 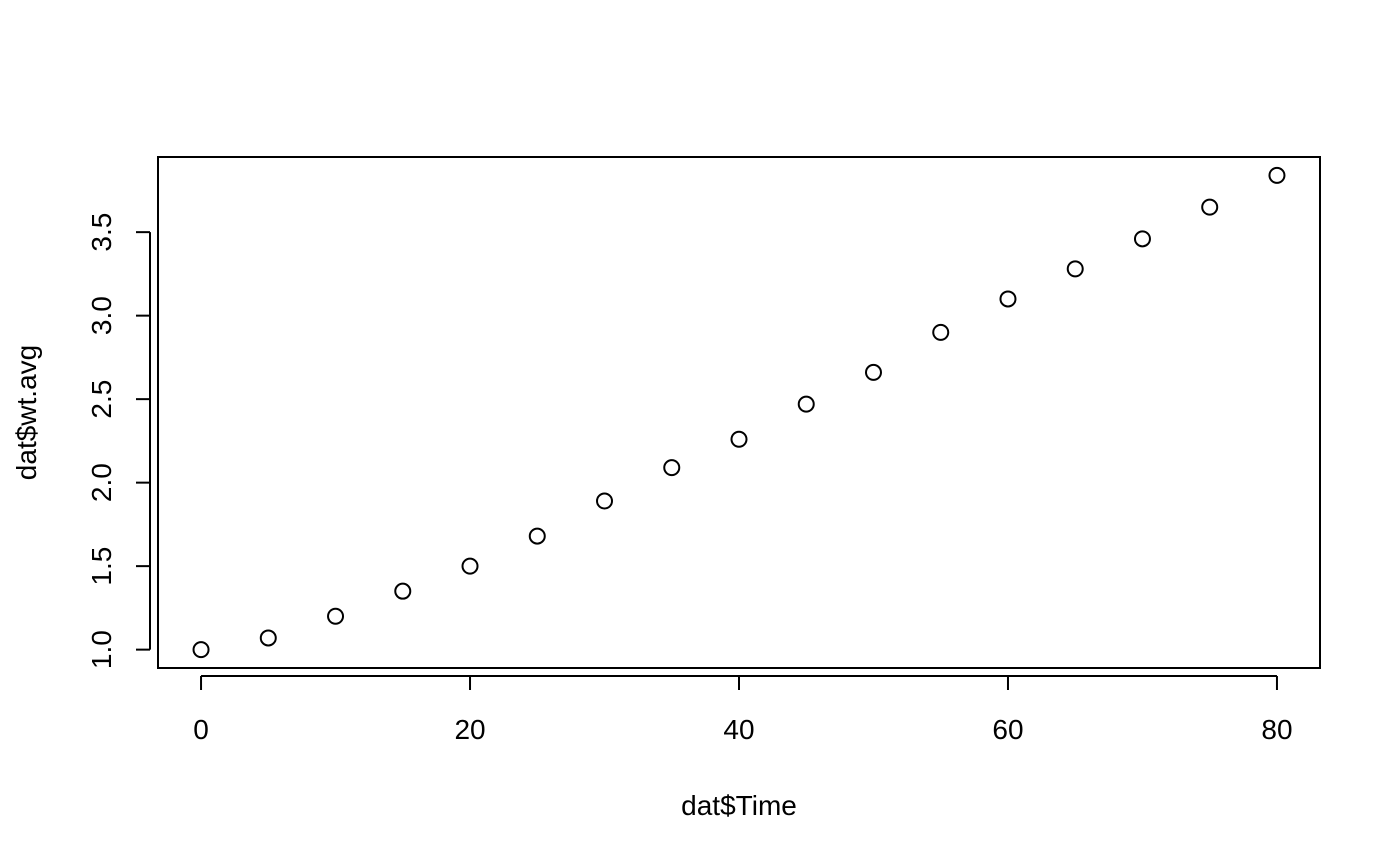 What do you see at coordinates (743, 710) in the screenshot?
I see `x-axis: 0 20 40 60 80` at bounding box center [743, 710].